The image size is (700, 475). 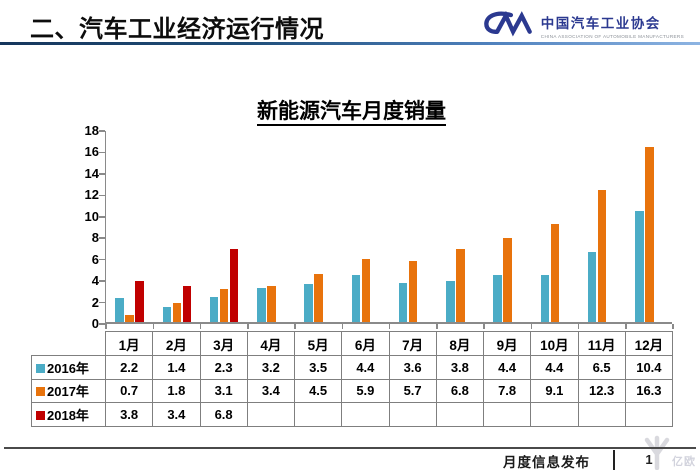 I want to click on bar-2017年-5月, so click(x=318, y=297).